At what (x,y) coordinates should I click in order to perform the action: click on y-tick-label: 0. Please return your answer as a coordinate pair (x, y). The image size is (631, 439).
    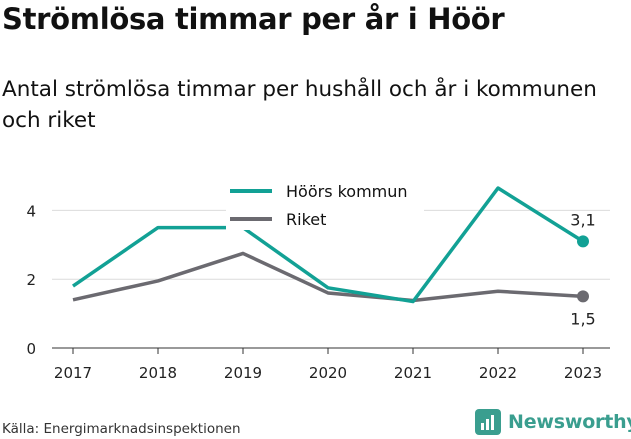
    Looking at the image, I should click on (31, 349).